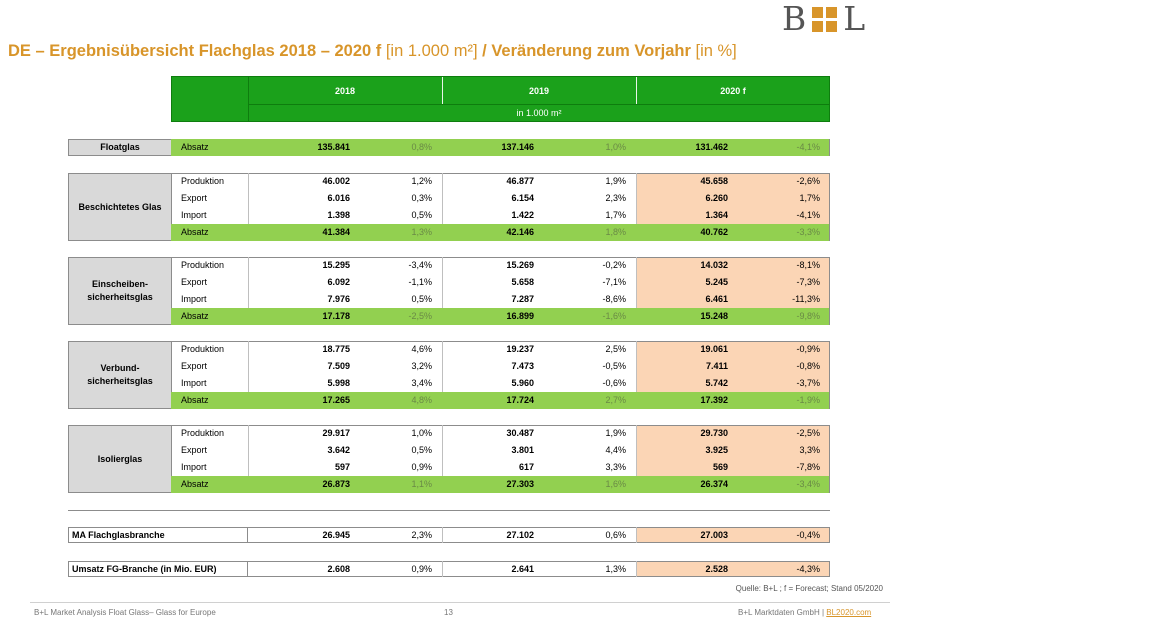 This screenshot has width=1170, height=620. I want to click on change-2019: -0,2%, so click(614, 265).